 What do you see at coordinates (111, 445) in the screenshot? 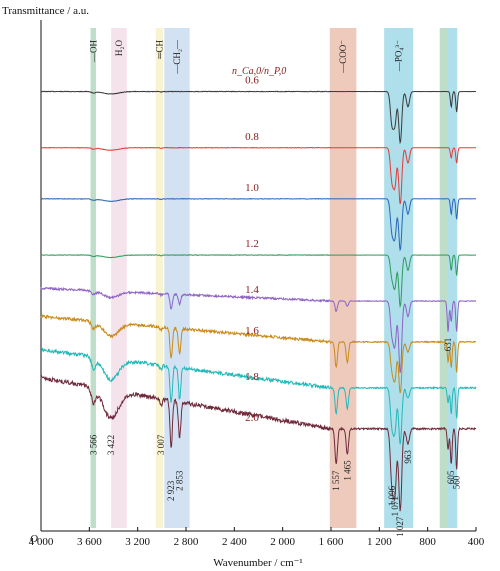
I see `peak-label-1: 3 422` at bounding box center [111, 445].